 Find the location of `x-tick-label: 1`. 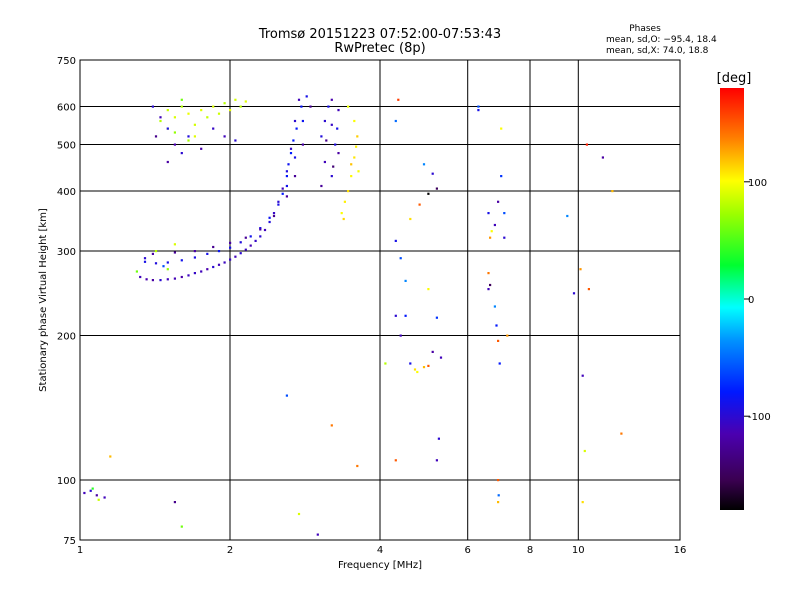

x-tick-label: 1 is located at coordinates (80, 550).